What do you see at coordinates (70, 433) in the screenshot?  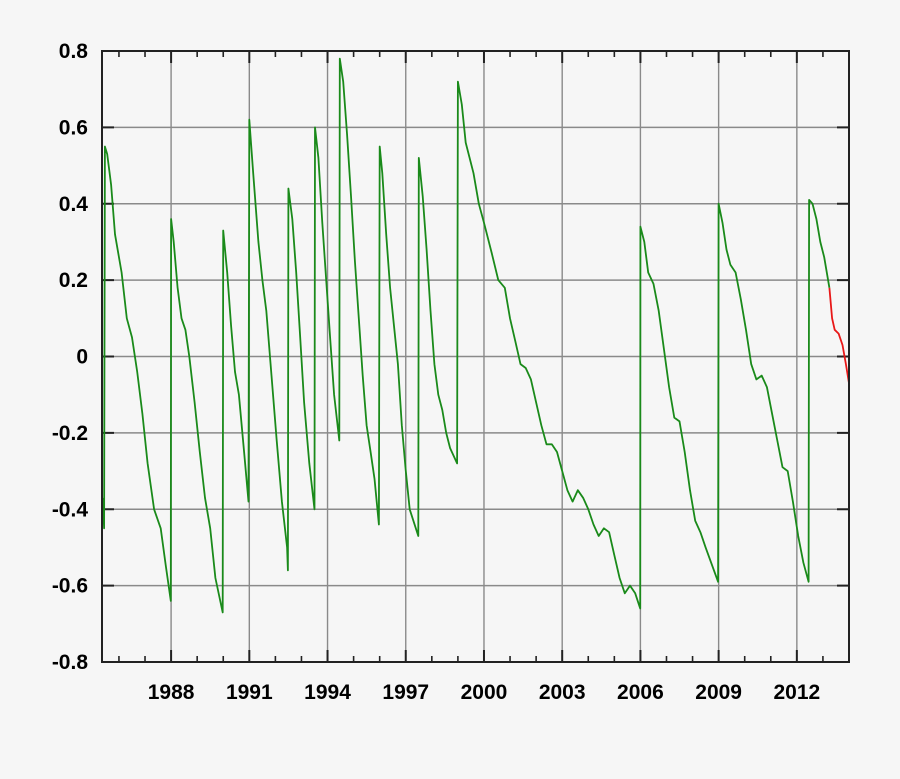 I see `y-tick-label: -0.2` at bounding box center [70, 433].